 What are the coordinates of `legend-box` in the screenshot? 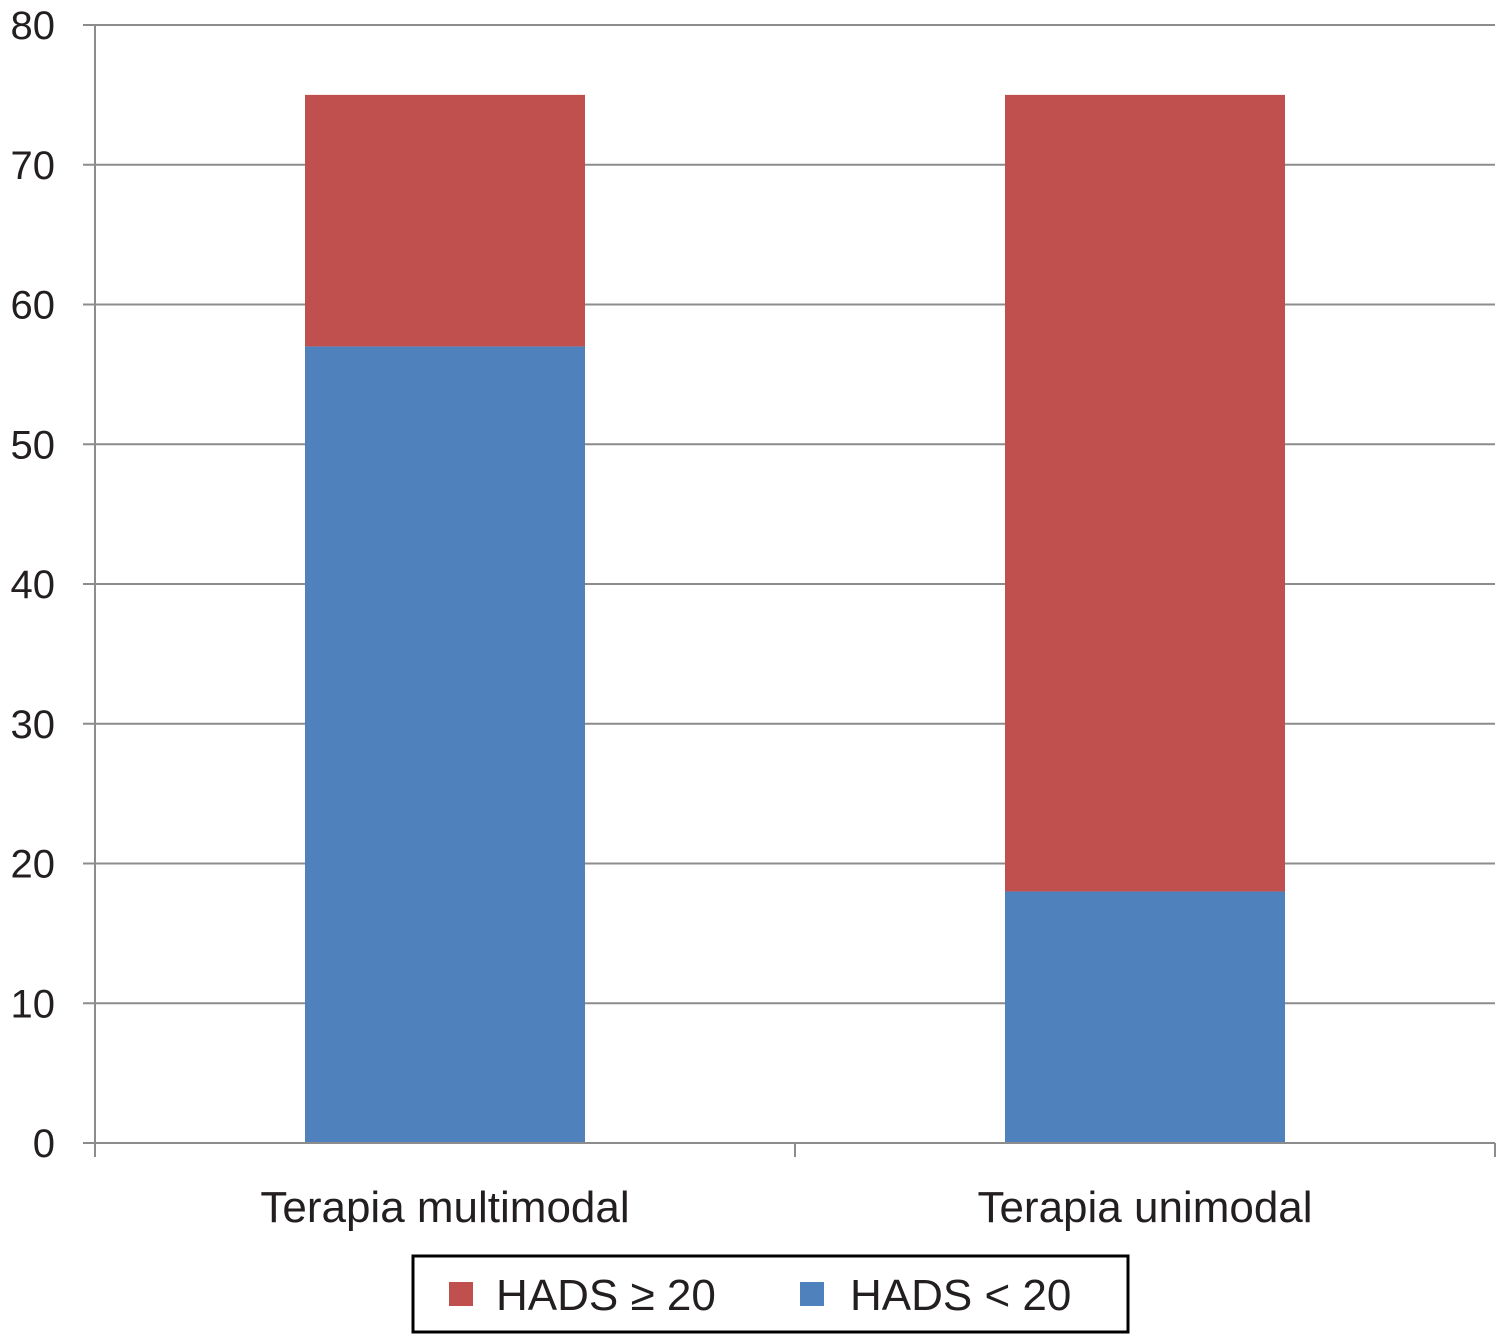 It's located at (770, 1294).